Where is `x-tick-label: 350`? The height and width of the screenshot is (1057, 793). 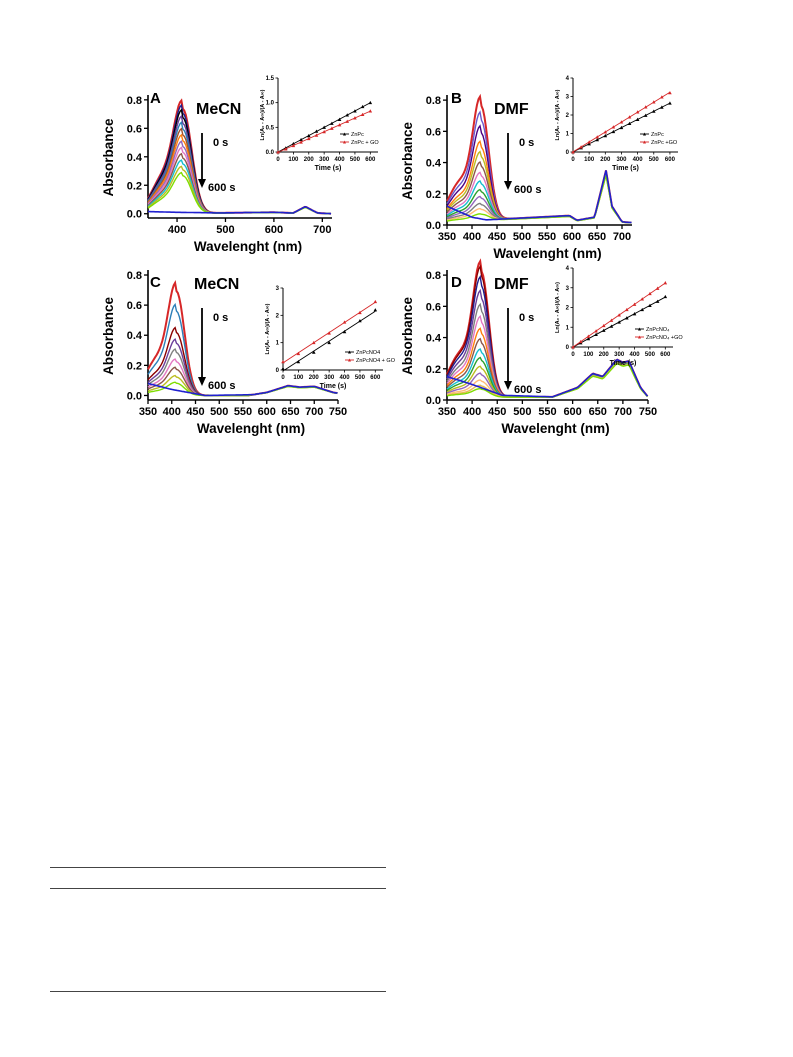
x-tick-label: 350 is located at coordinates (447, 237).